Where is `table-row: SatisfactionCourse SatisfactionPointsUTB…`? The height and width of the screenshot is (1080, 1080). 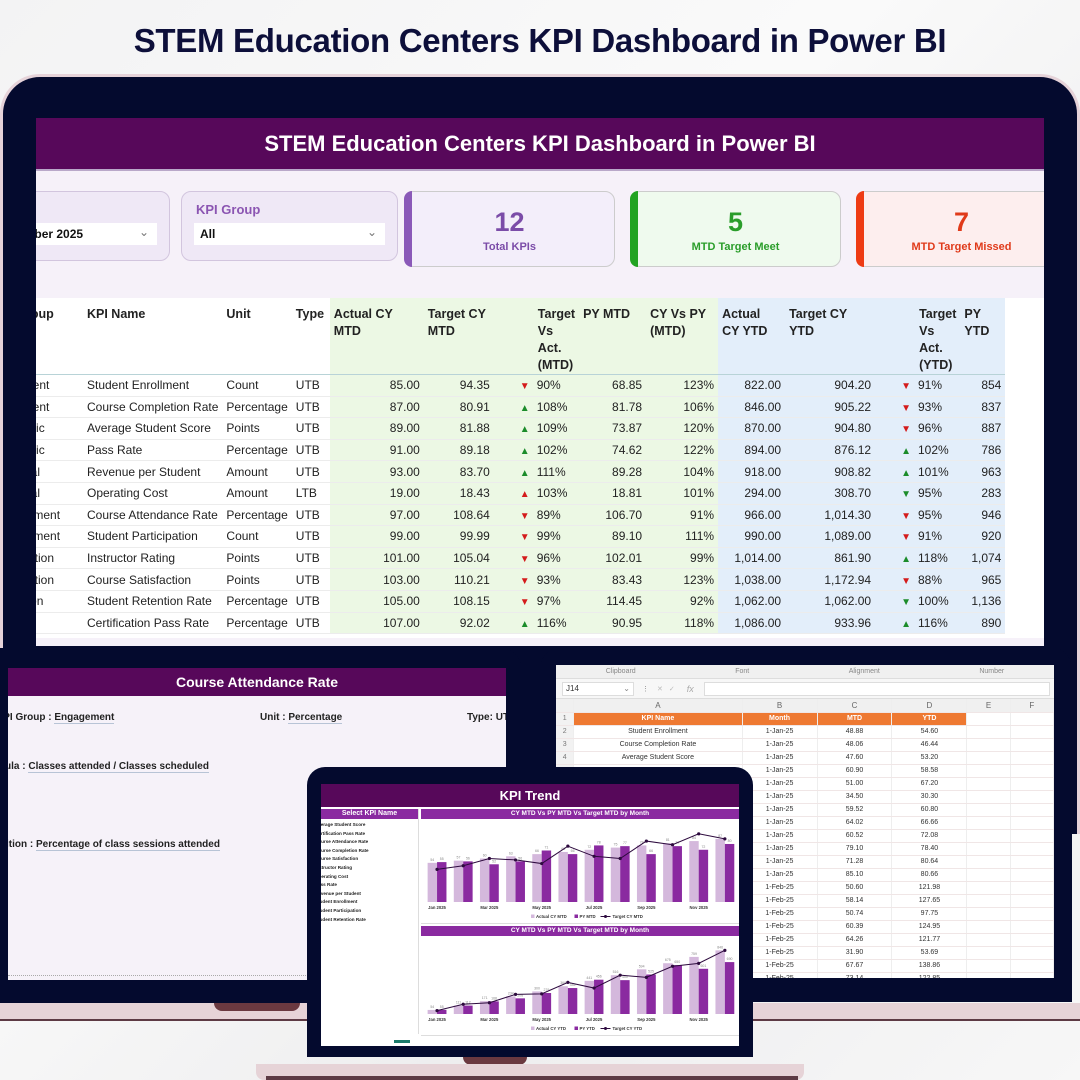
table-row: SatisfactionCourse SatisfactionPointsUTB… is located at coordinates (521, 579).